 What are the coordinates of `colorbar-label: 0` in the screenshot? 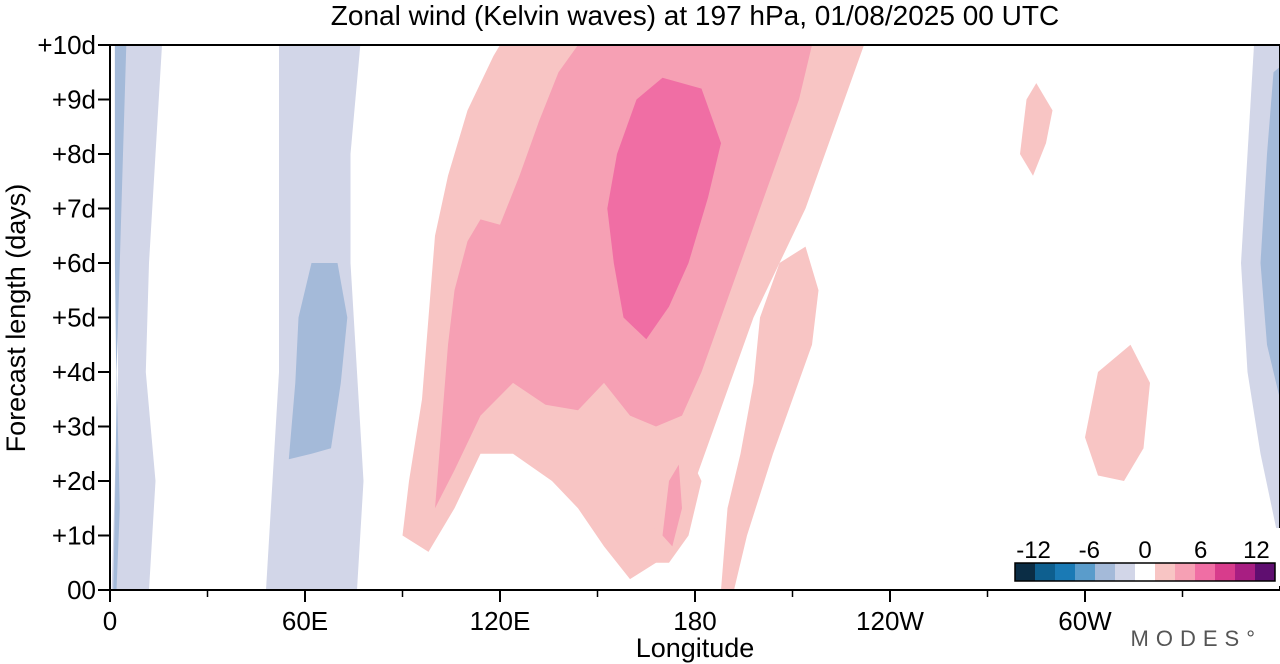 It's located at (1144, 550).